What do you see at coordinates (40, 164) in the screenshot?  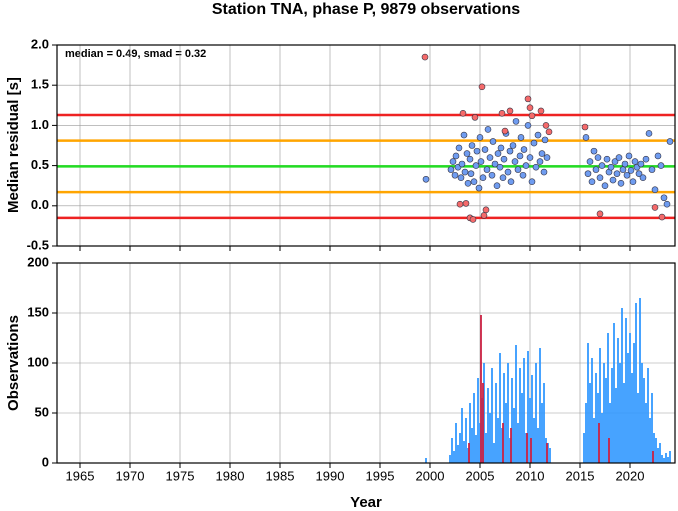 I see `y-tick-label: 0.5` at bounding box center [40, 164].